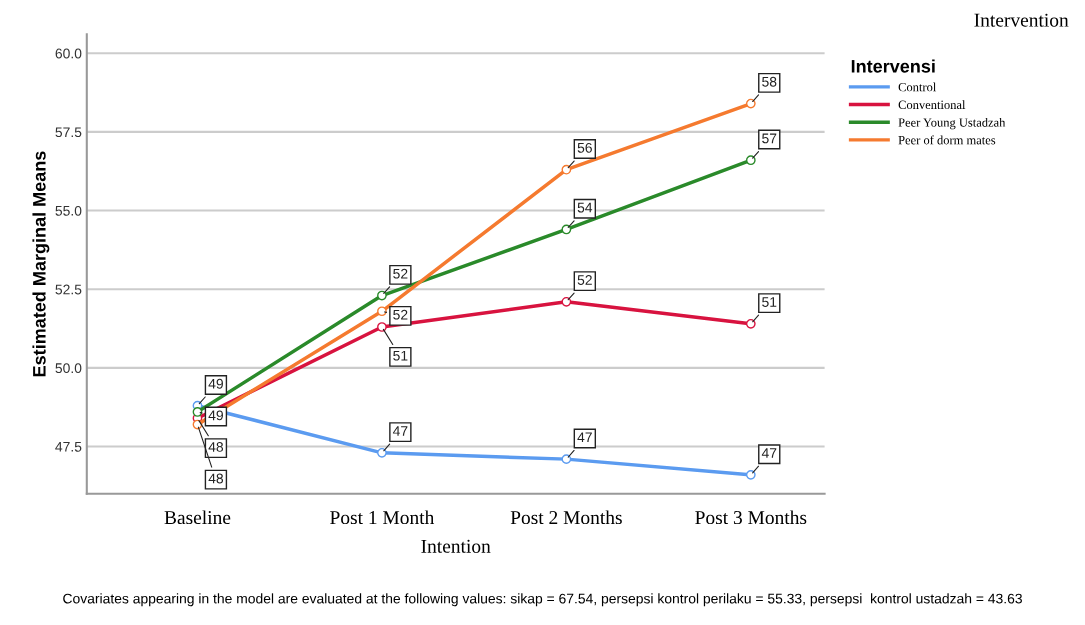 The width and height of the screenshot is (1085, 625). What do you see at coordinates (456, 546) in the screenshot?
I see `x-axis-title: Intention` at bounding box center [456, 546].